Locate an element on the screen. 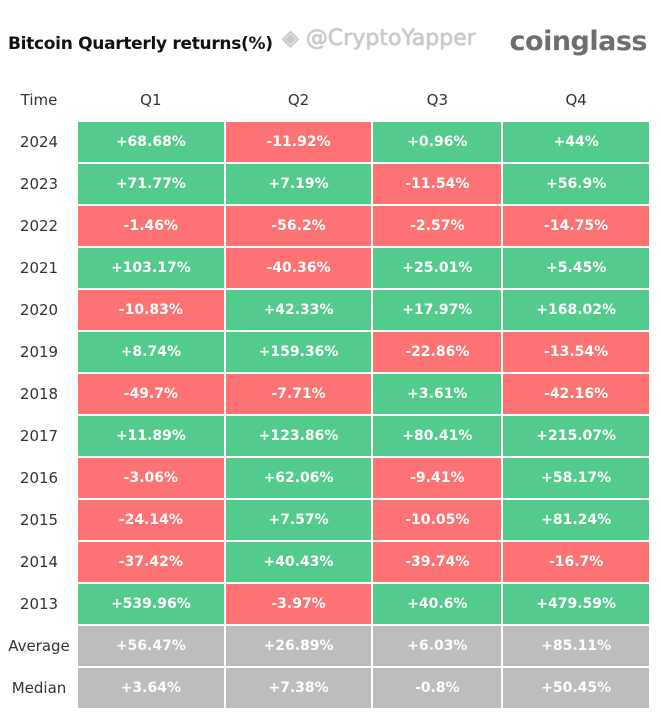  return-cell: -13.54% is located at coordinates (576, 352).